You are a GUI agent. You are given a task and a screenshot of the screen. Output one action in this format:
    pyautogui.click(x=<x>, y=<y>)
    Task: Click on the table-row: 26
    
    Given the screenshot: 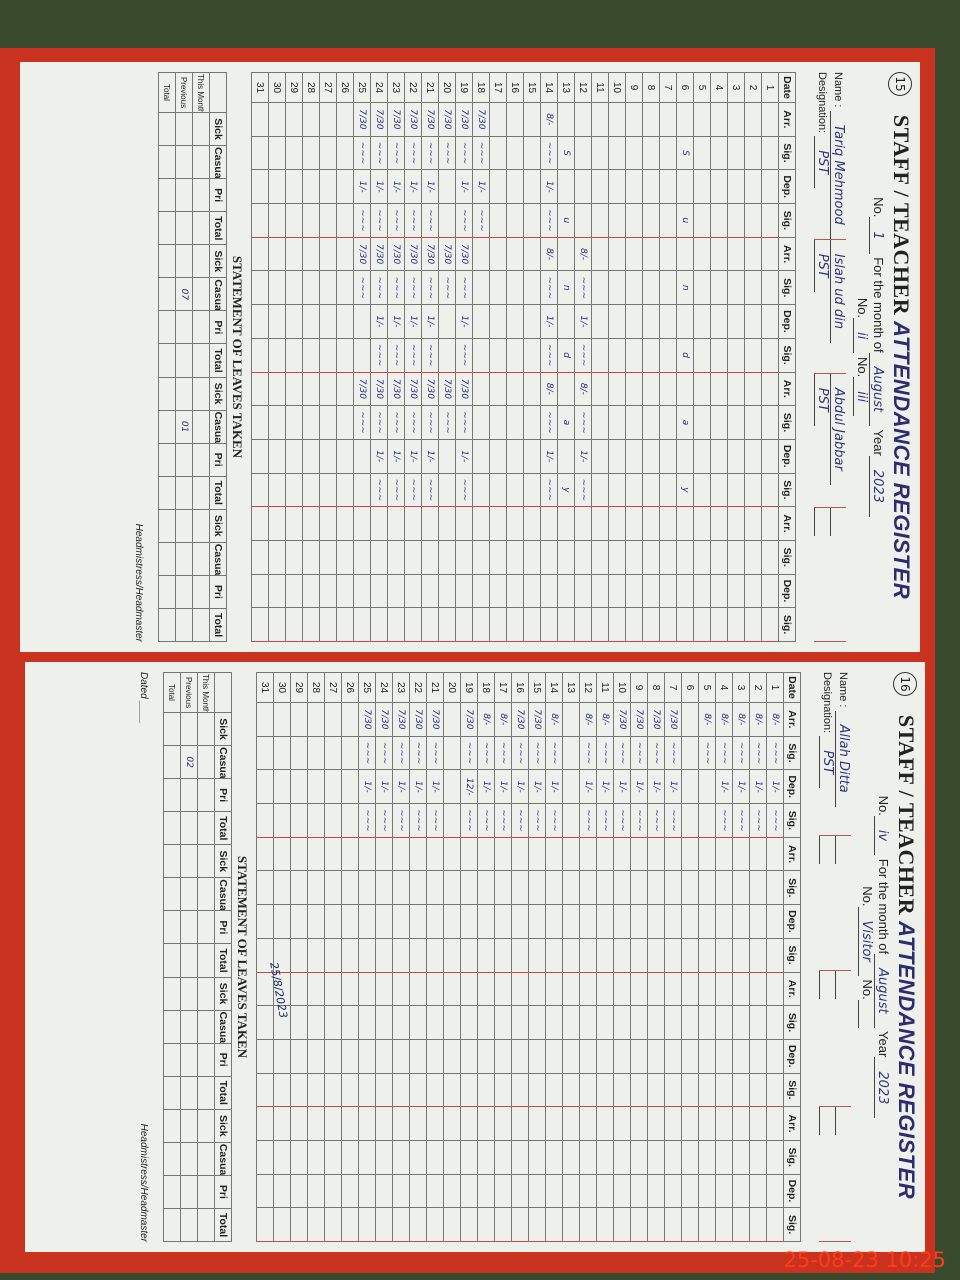 What is the action you would take?
    pyautogui.click(x=345, y=357)
    